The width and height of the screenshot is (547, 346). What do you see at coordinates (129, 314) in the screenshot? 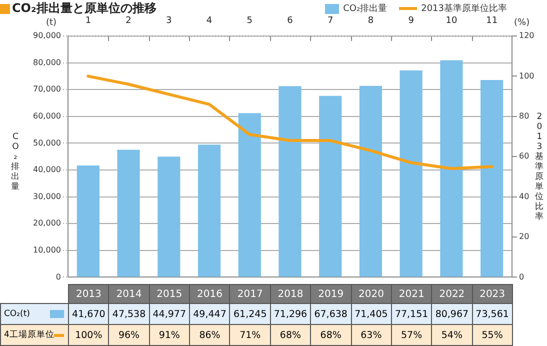
I see `data-label: 47,538` at bounding box center [129, 314].